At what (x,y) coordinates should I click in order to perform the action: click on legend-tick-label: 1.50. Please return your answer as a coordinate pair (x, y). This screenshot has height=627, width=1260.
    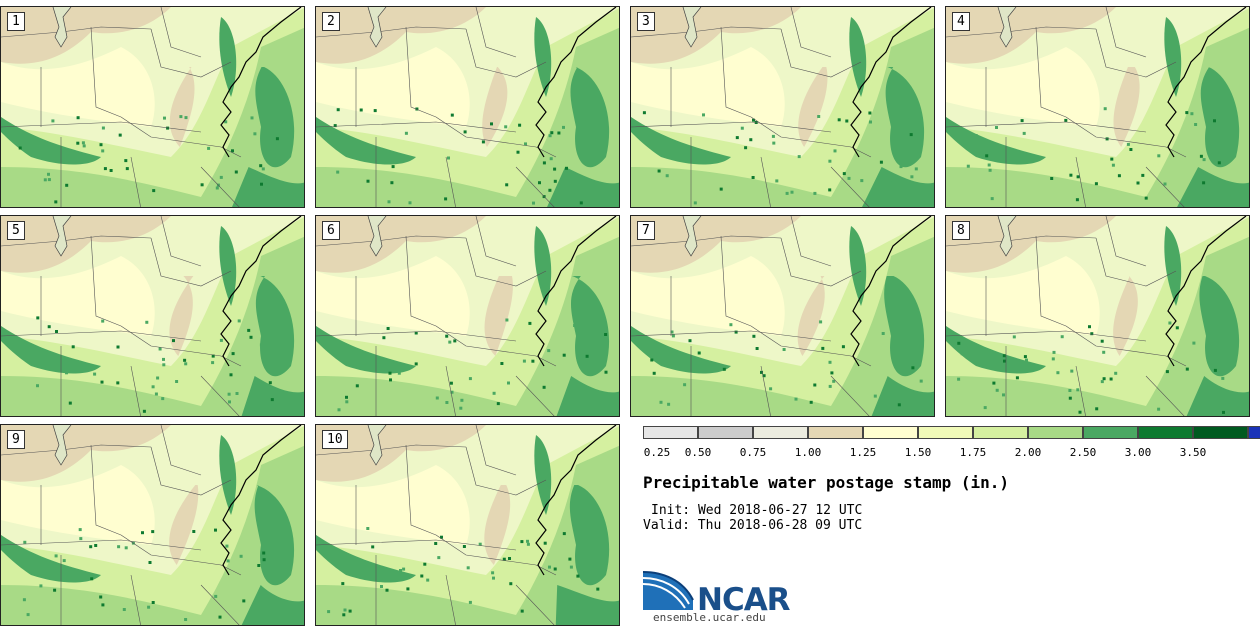
    Looking at the image, I should click on (918, 452).